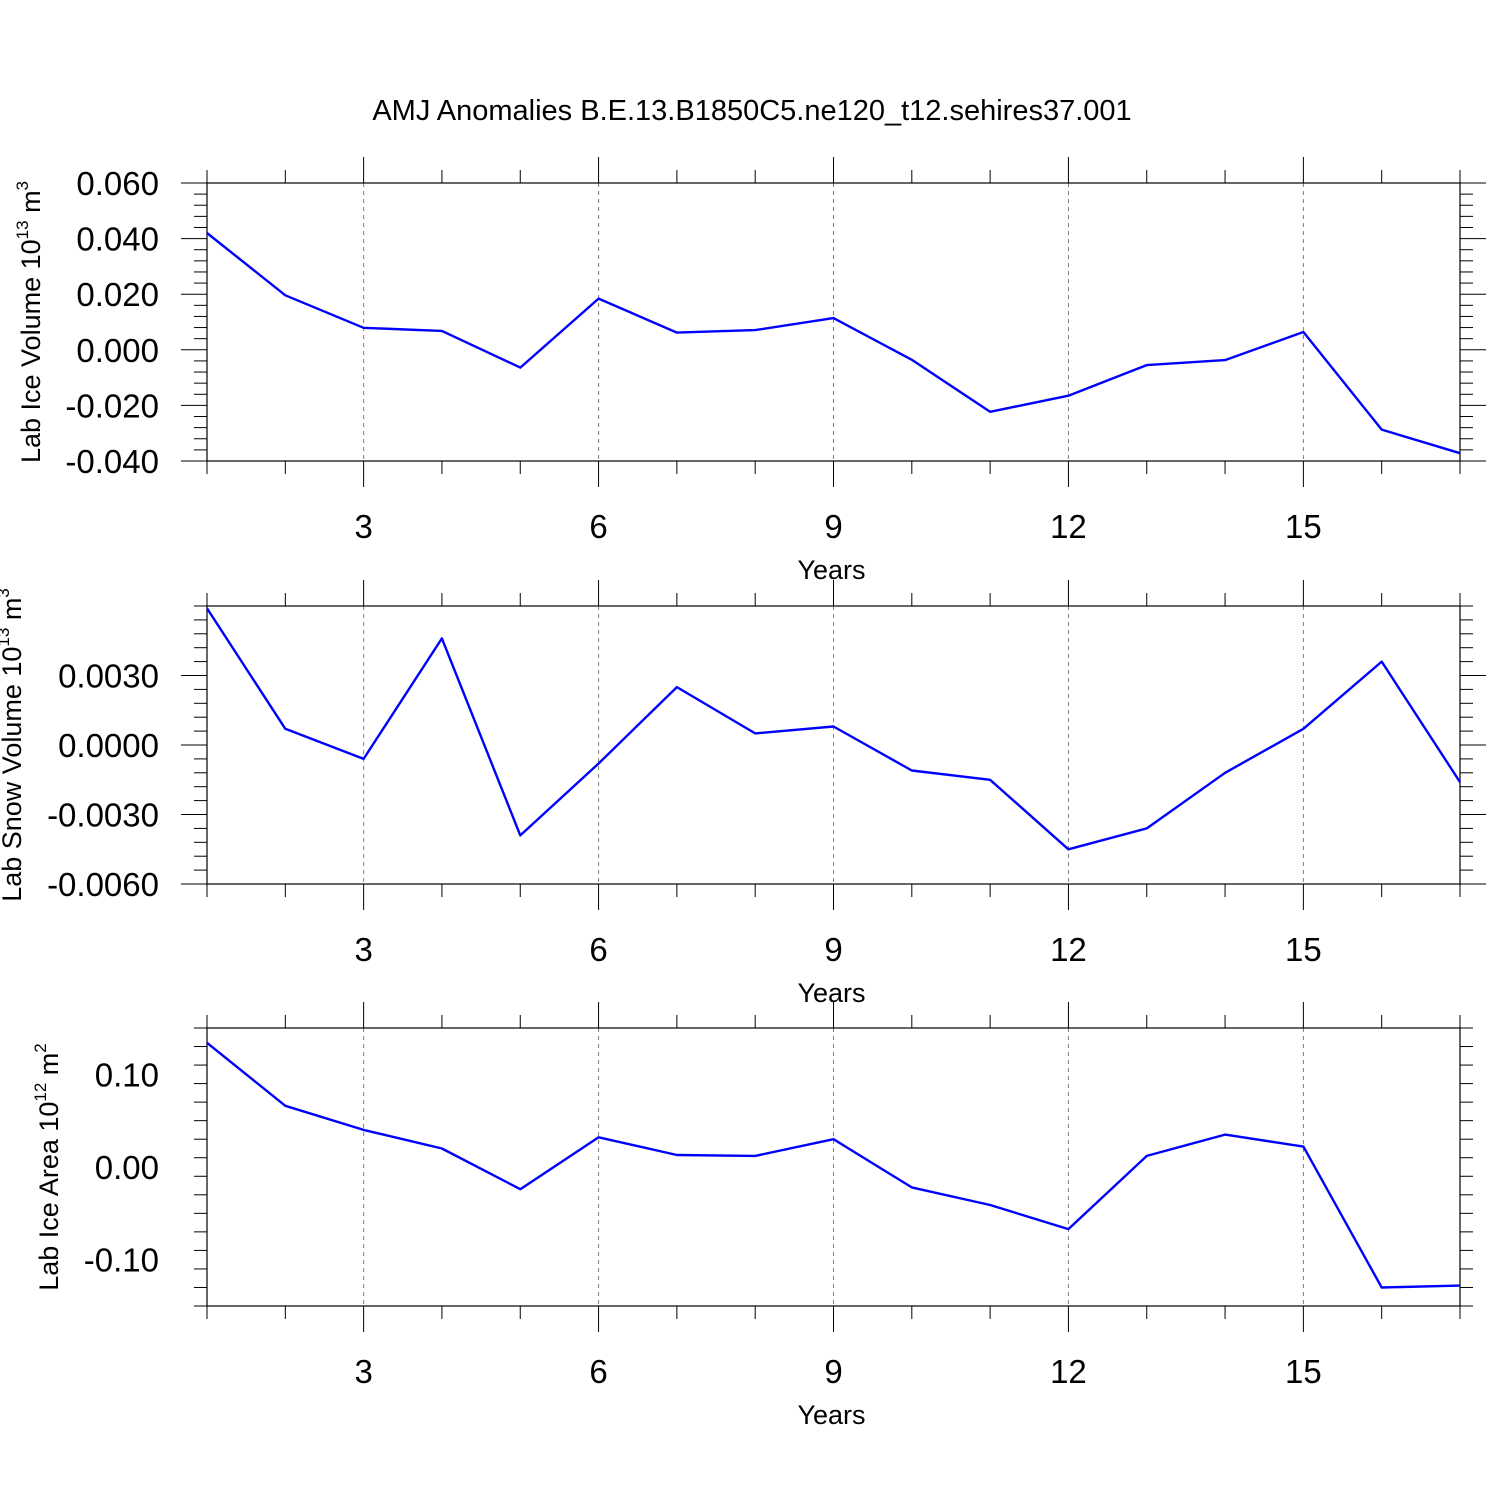  What do you see at coordinates (103, 884) in the screenshot?
I see `y-tick-label: -0.0060` at bounding box center [103, 884].